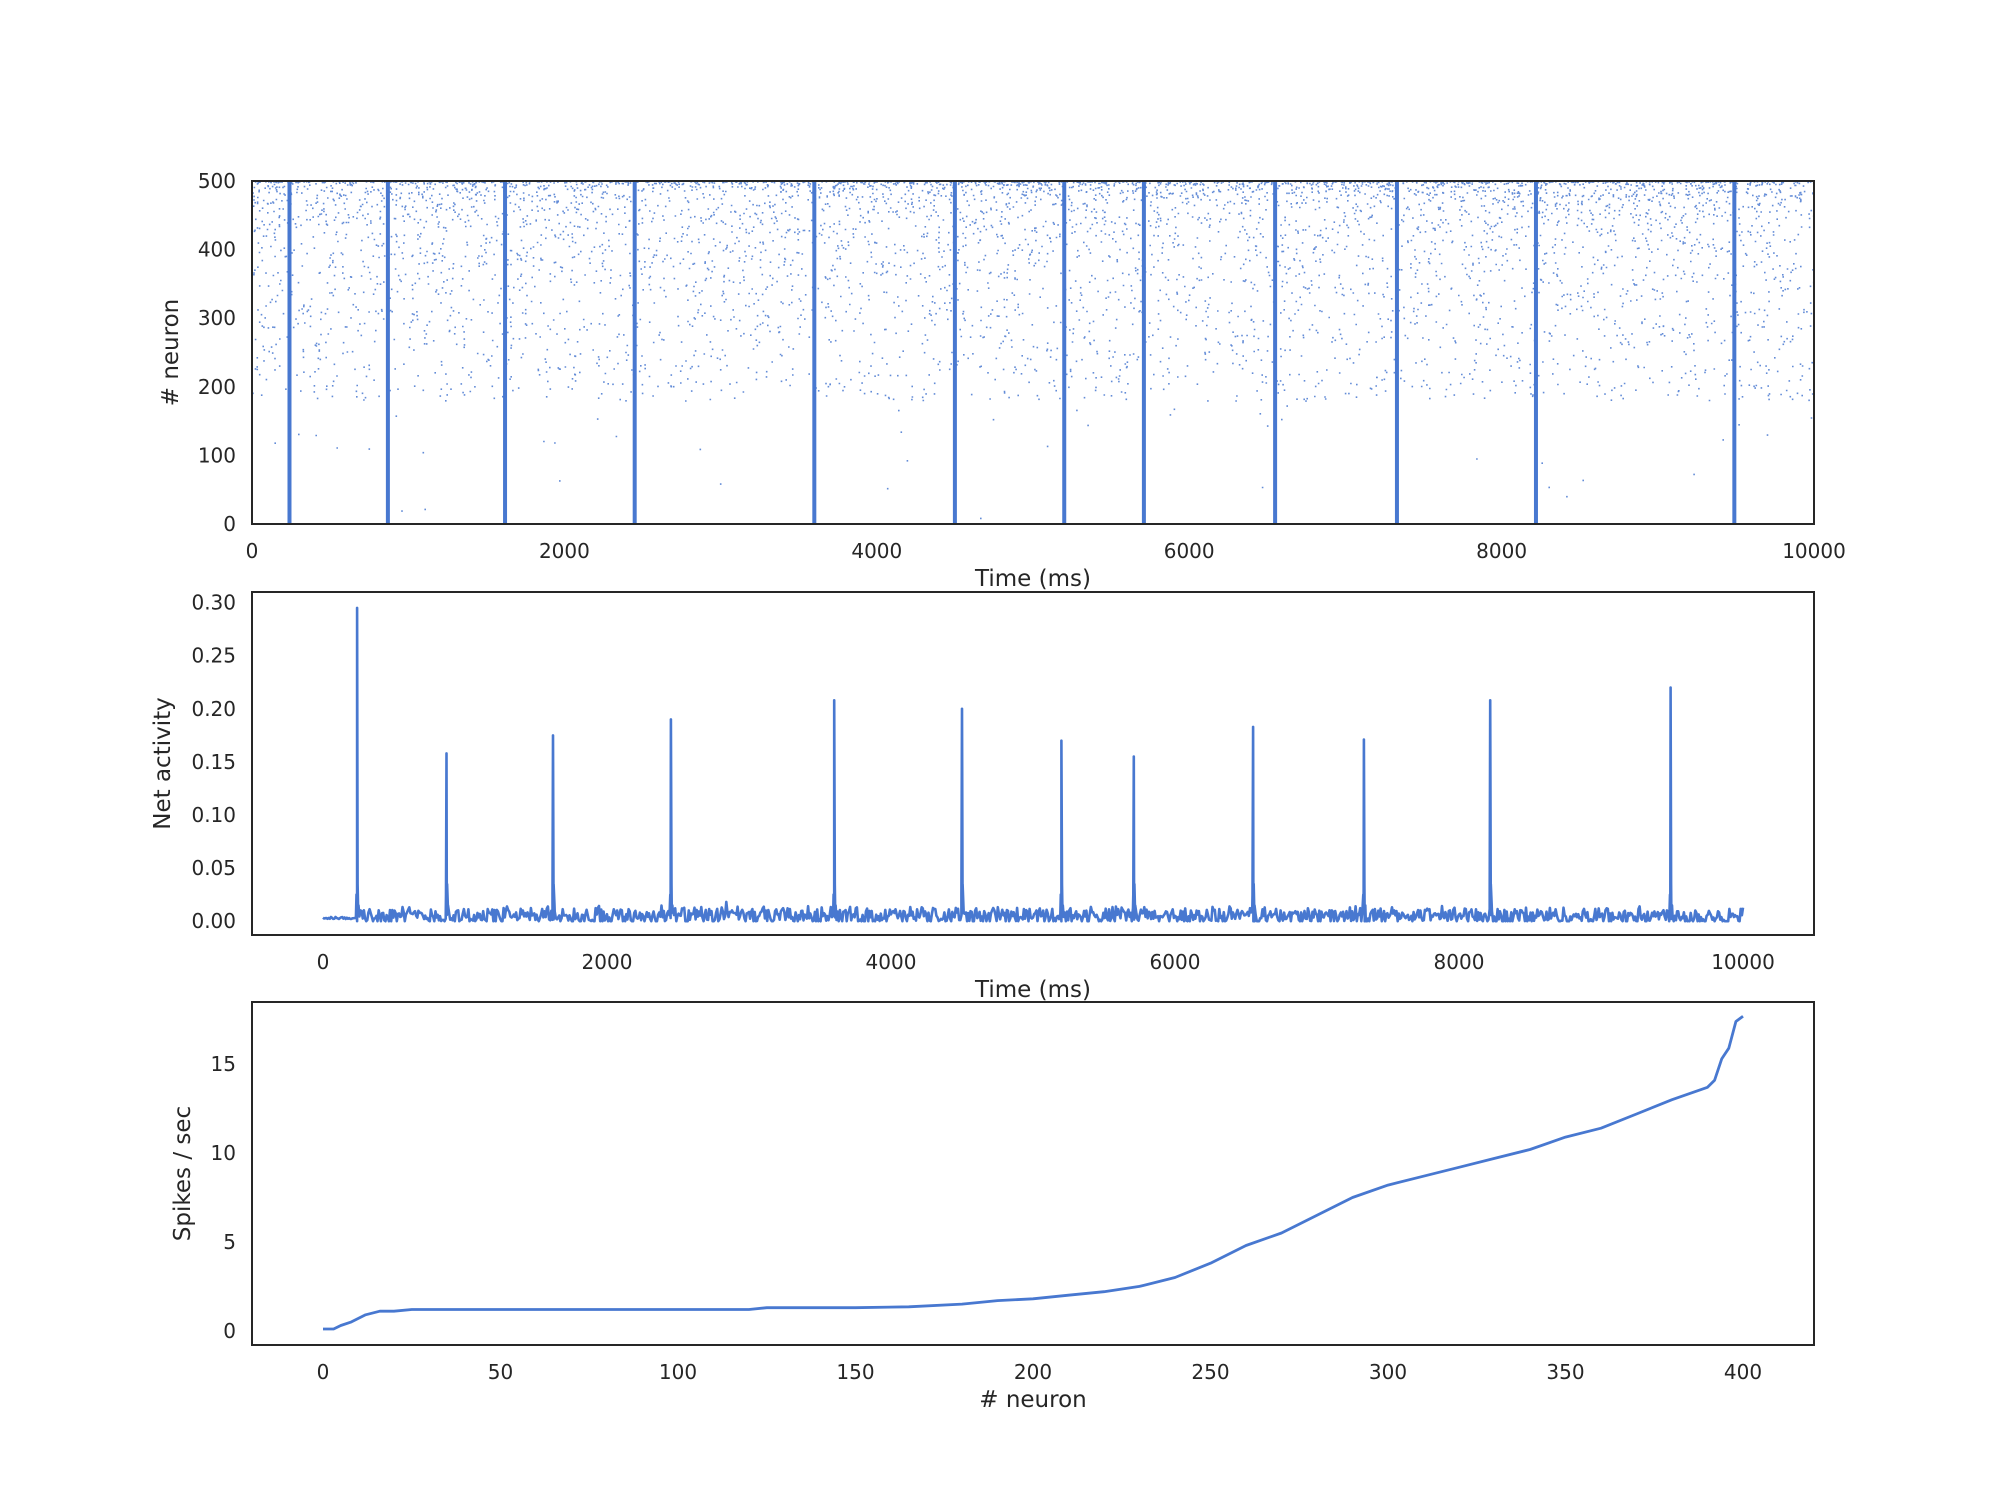  I want to click on y-tick-label: 0.30, so click(213, 603).